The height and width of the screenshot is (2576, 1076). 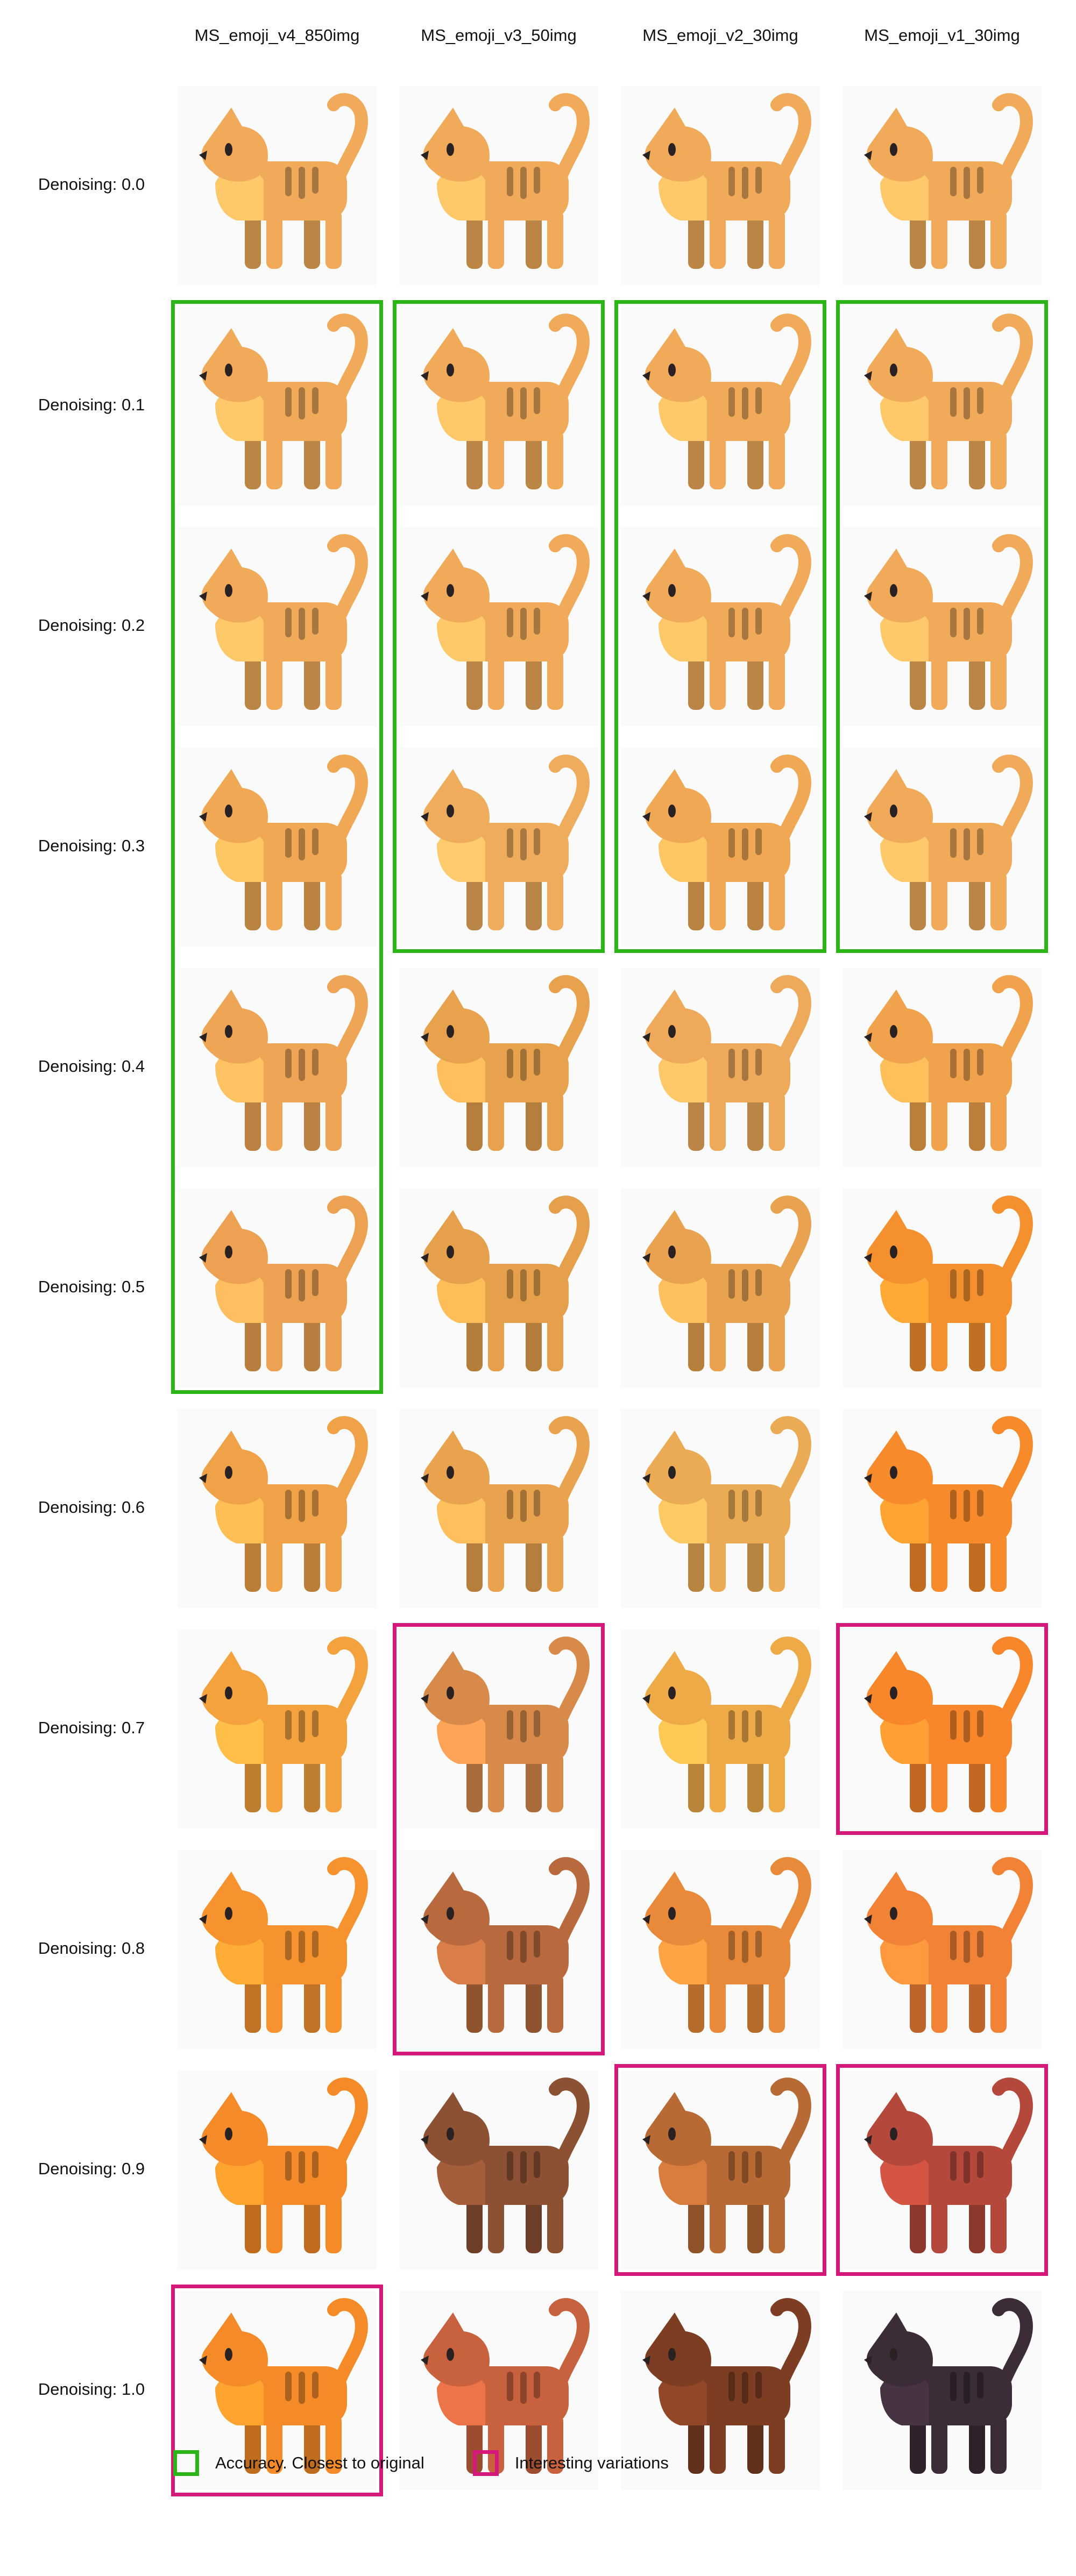 What do you see at coordinates (486, 2463) in the screenshot?
I see `legend-interesting-swatch` at bounding box center [486, 2463].